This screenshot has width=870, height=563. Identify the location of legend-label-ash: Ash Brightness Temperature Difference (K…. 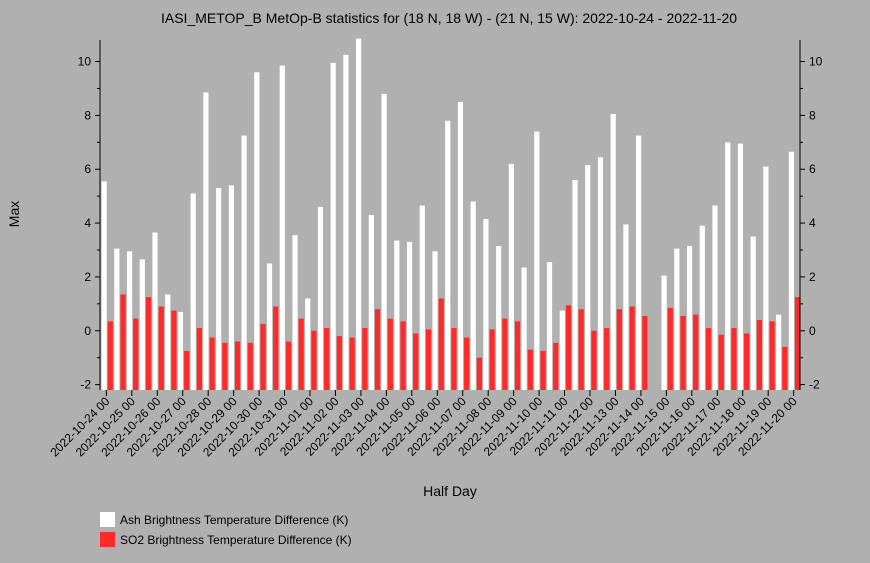
(234, 519).